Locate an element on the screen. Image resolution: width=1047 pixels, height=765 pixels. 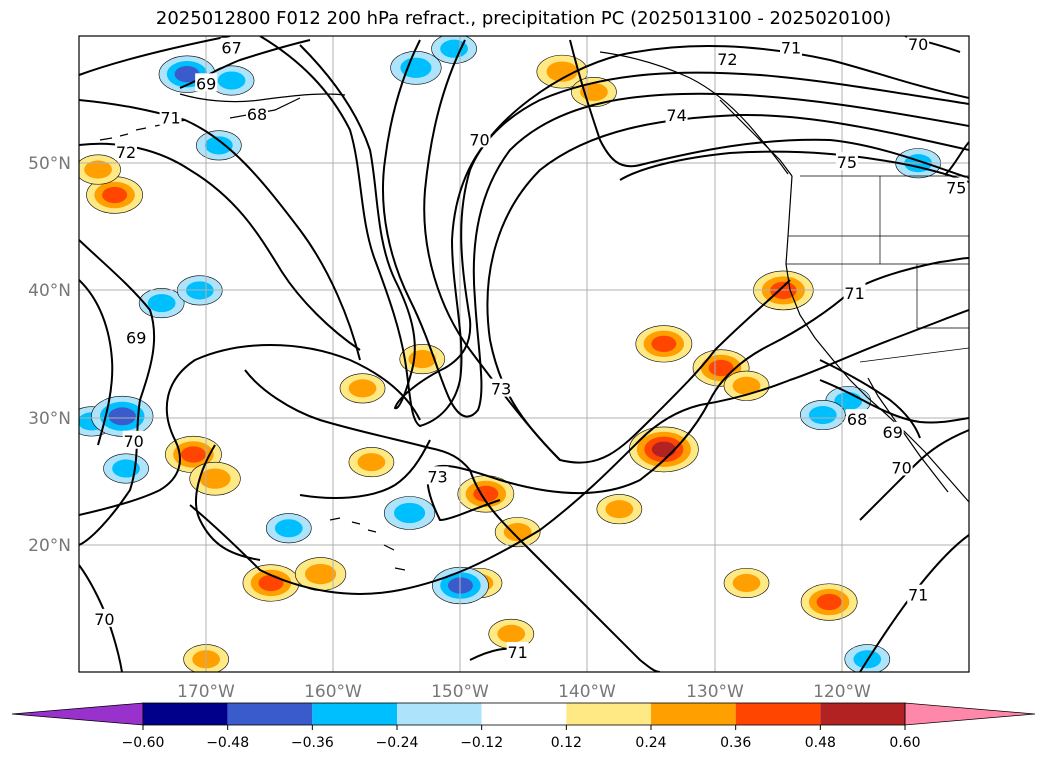
contour-68-east is located at coordinates (894, 401).